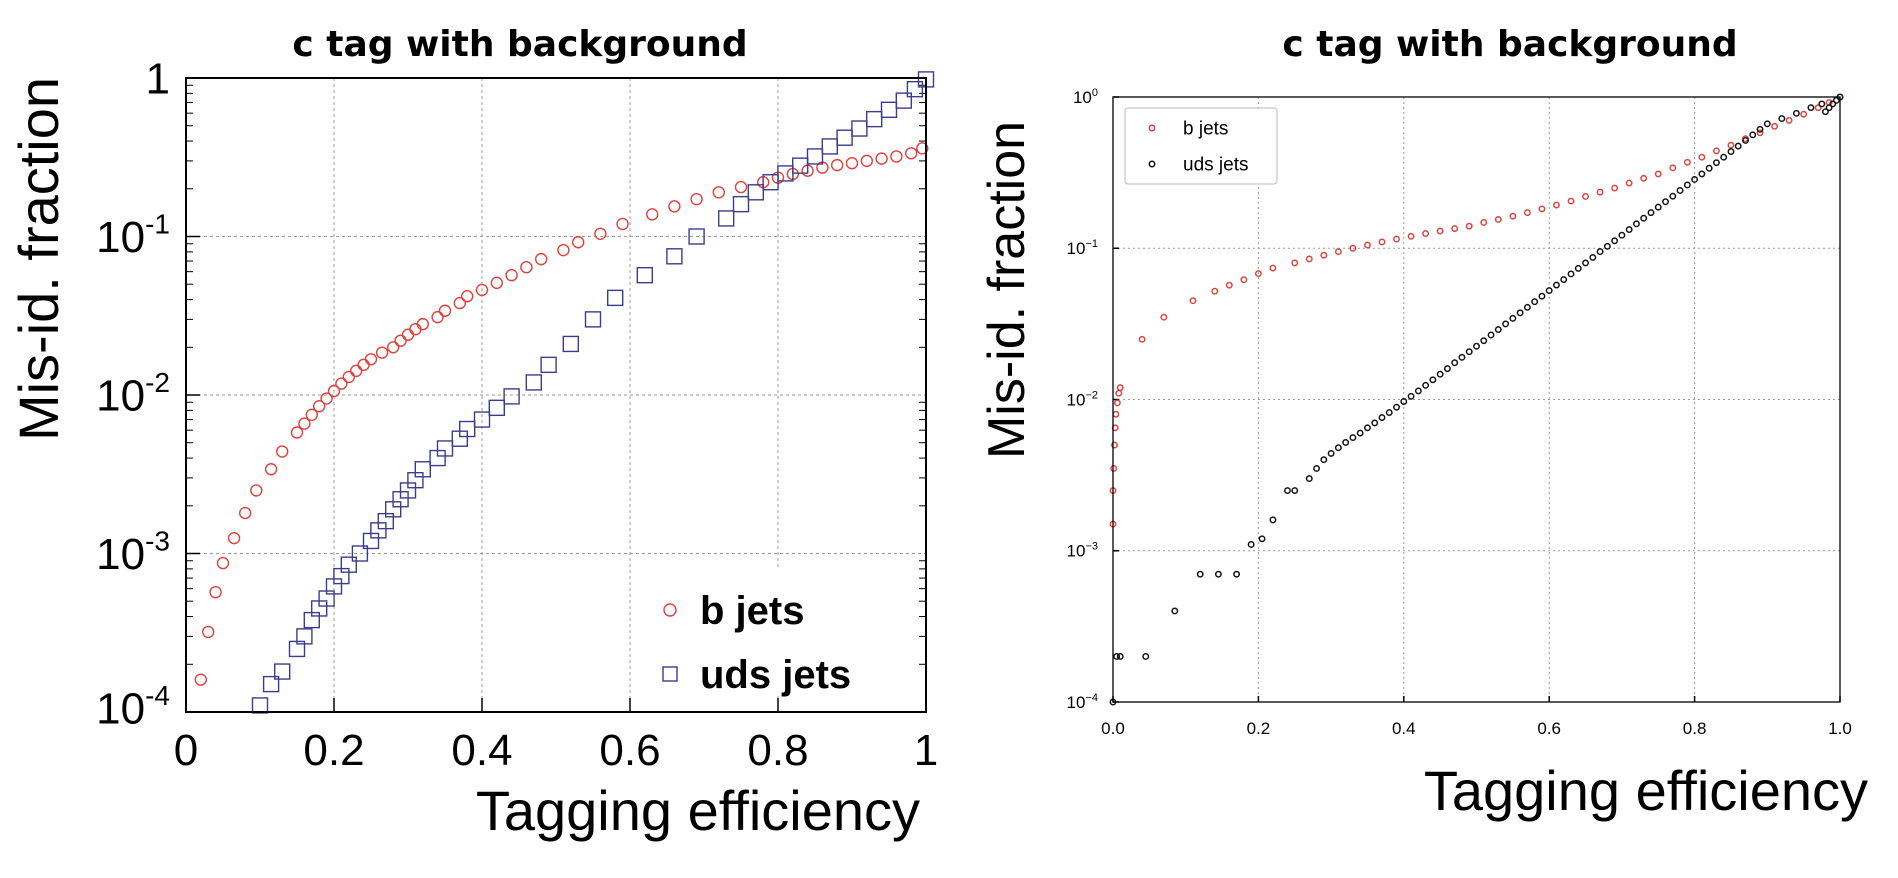  I want to click on right-y-tick-exponent: −3, so click(1091, 547).